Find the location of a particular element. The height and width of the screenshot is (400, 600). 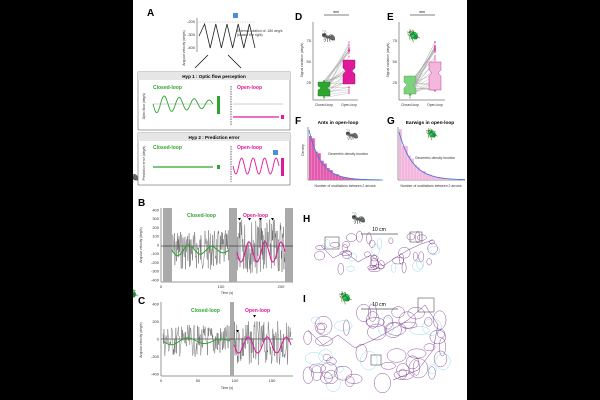

arrow-right is located at coordinates (234, 61).